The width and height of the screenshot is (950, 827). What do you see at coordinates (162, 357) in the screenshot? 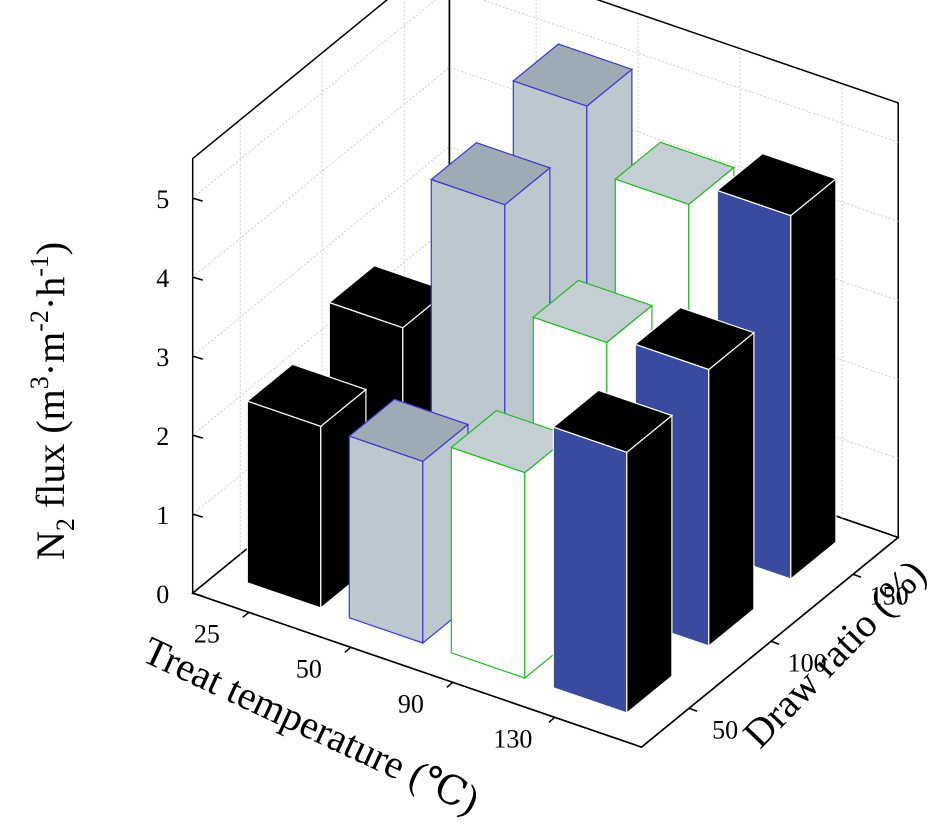
I see `z-tick-label: 3` at bounding box center [162, 357].